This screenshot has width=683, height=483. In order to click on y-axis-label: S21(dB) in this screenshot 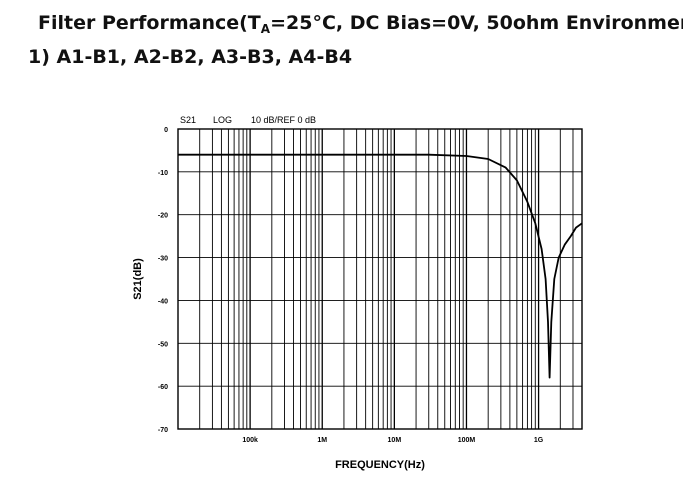, I will do `click(138, 279)`.